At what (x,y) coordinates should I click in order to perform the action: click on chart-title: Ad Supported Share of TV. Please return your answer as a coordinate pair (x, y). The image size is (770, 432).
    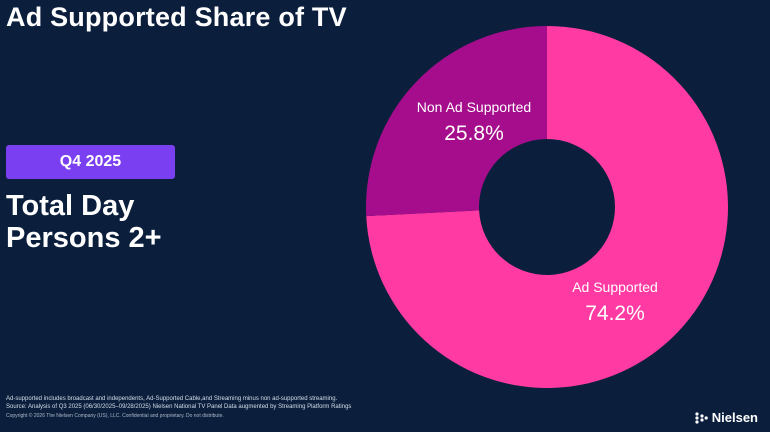
    Looking at the image, I should click on (176, 17).